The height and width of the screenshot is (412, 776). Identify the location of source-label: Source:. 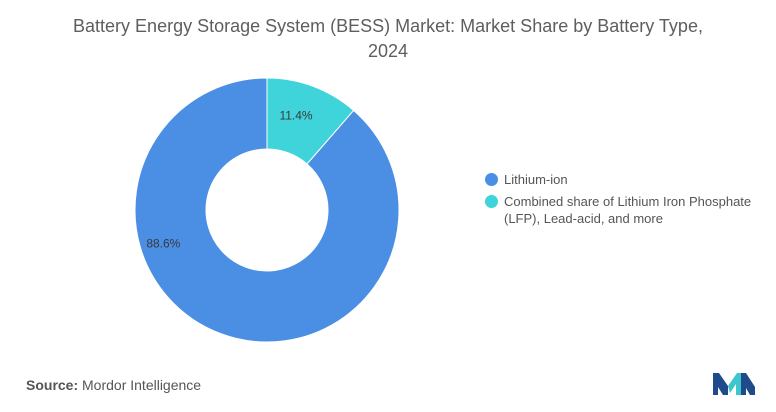
(52, 385).